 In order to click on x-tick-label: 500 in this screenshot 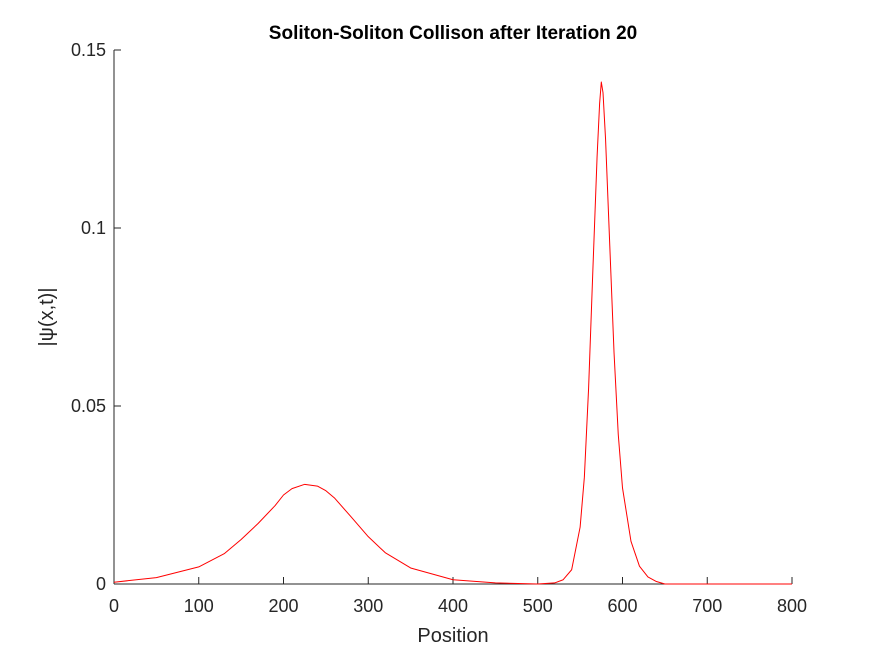, I will do `click(538, 606)`.